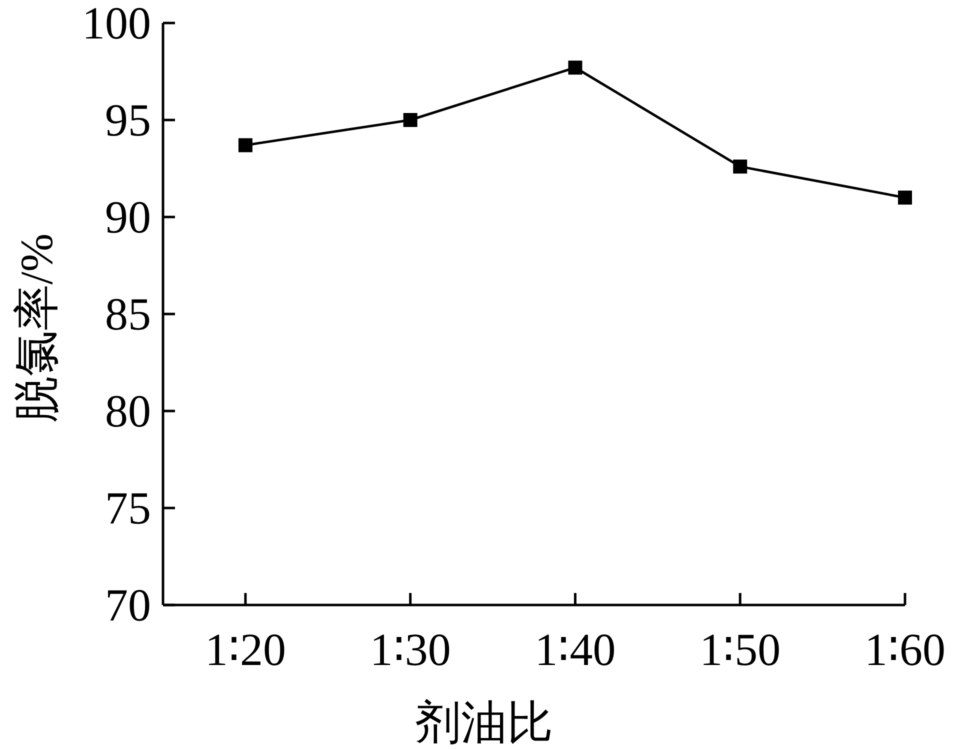  I want to click on y-tick-label: 85, so click(128, 314).